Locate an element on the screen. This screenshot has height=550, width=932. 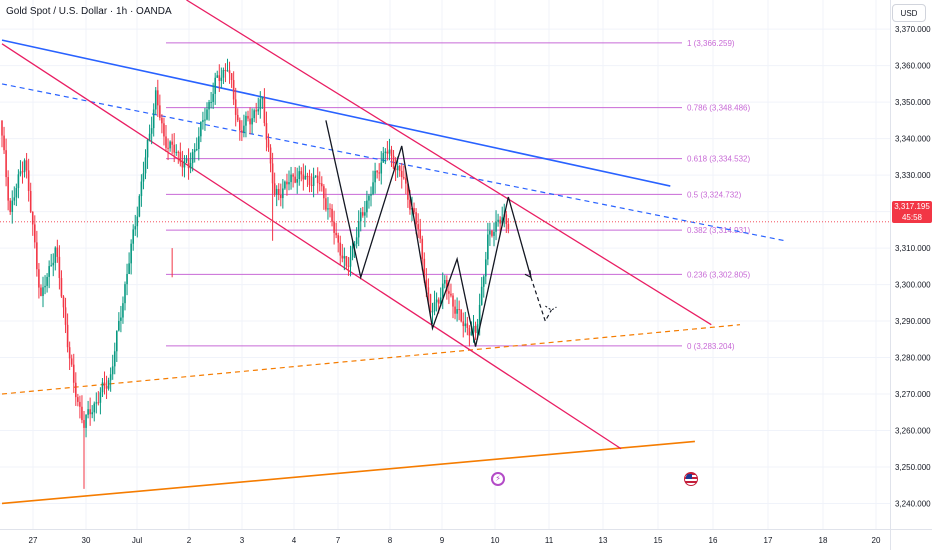
wave-pattern is located at coordinates (441, 233).